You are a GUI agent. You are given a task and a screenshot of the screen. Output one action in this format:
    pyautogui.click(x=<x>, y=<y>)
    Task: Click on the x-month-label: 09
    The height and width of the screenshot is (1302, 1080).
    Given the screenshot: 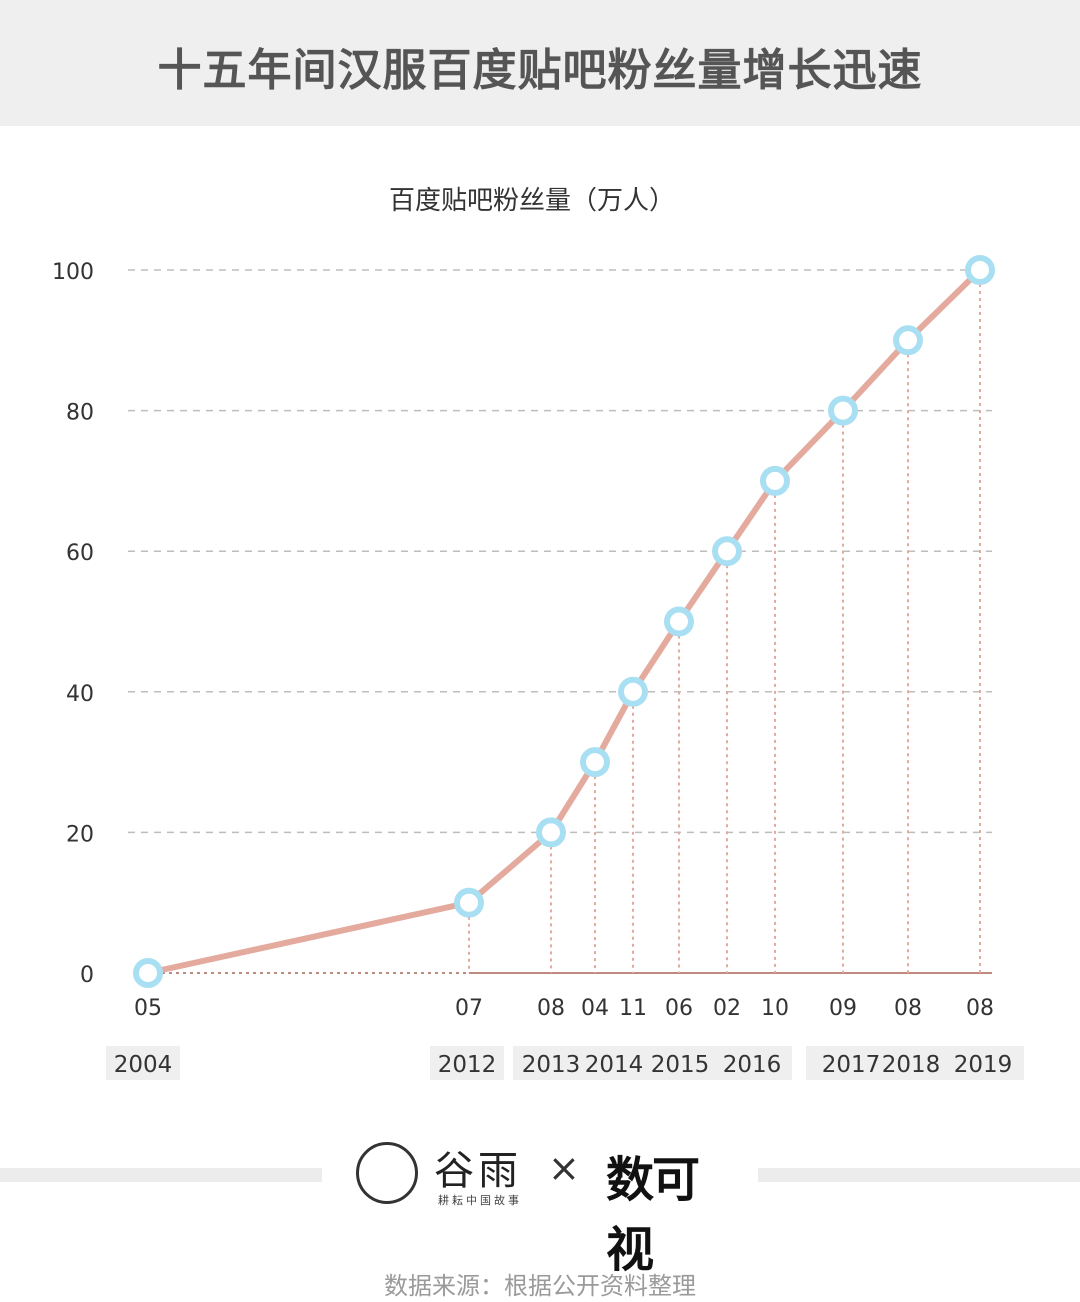 What is the action you would take?
    pyautogui.click(x=843, y=1008)
    